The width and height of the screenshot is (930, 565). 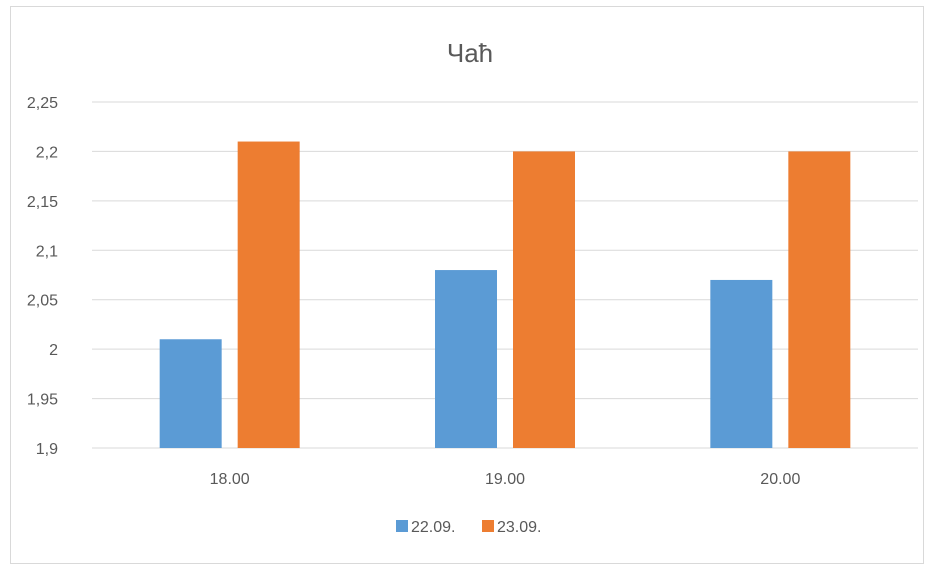 What do you see at coordinates (42, 400) in the screenshot?
I see `y-tick-label: 1,95` at bounding box center [42, 400].